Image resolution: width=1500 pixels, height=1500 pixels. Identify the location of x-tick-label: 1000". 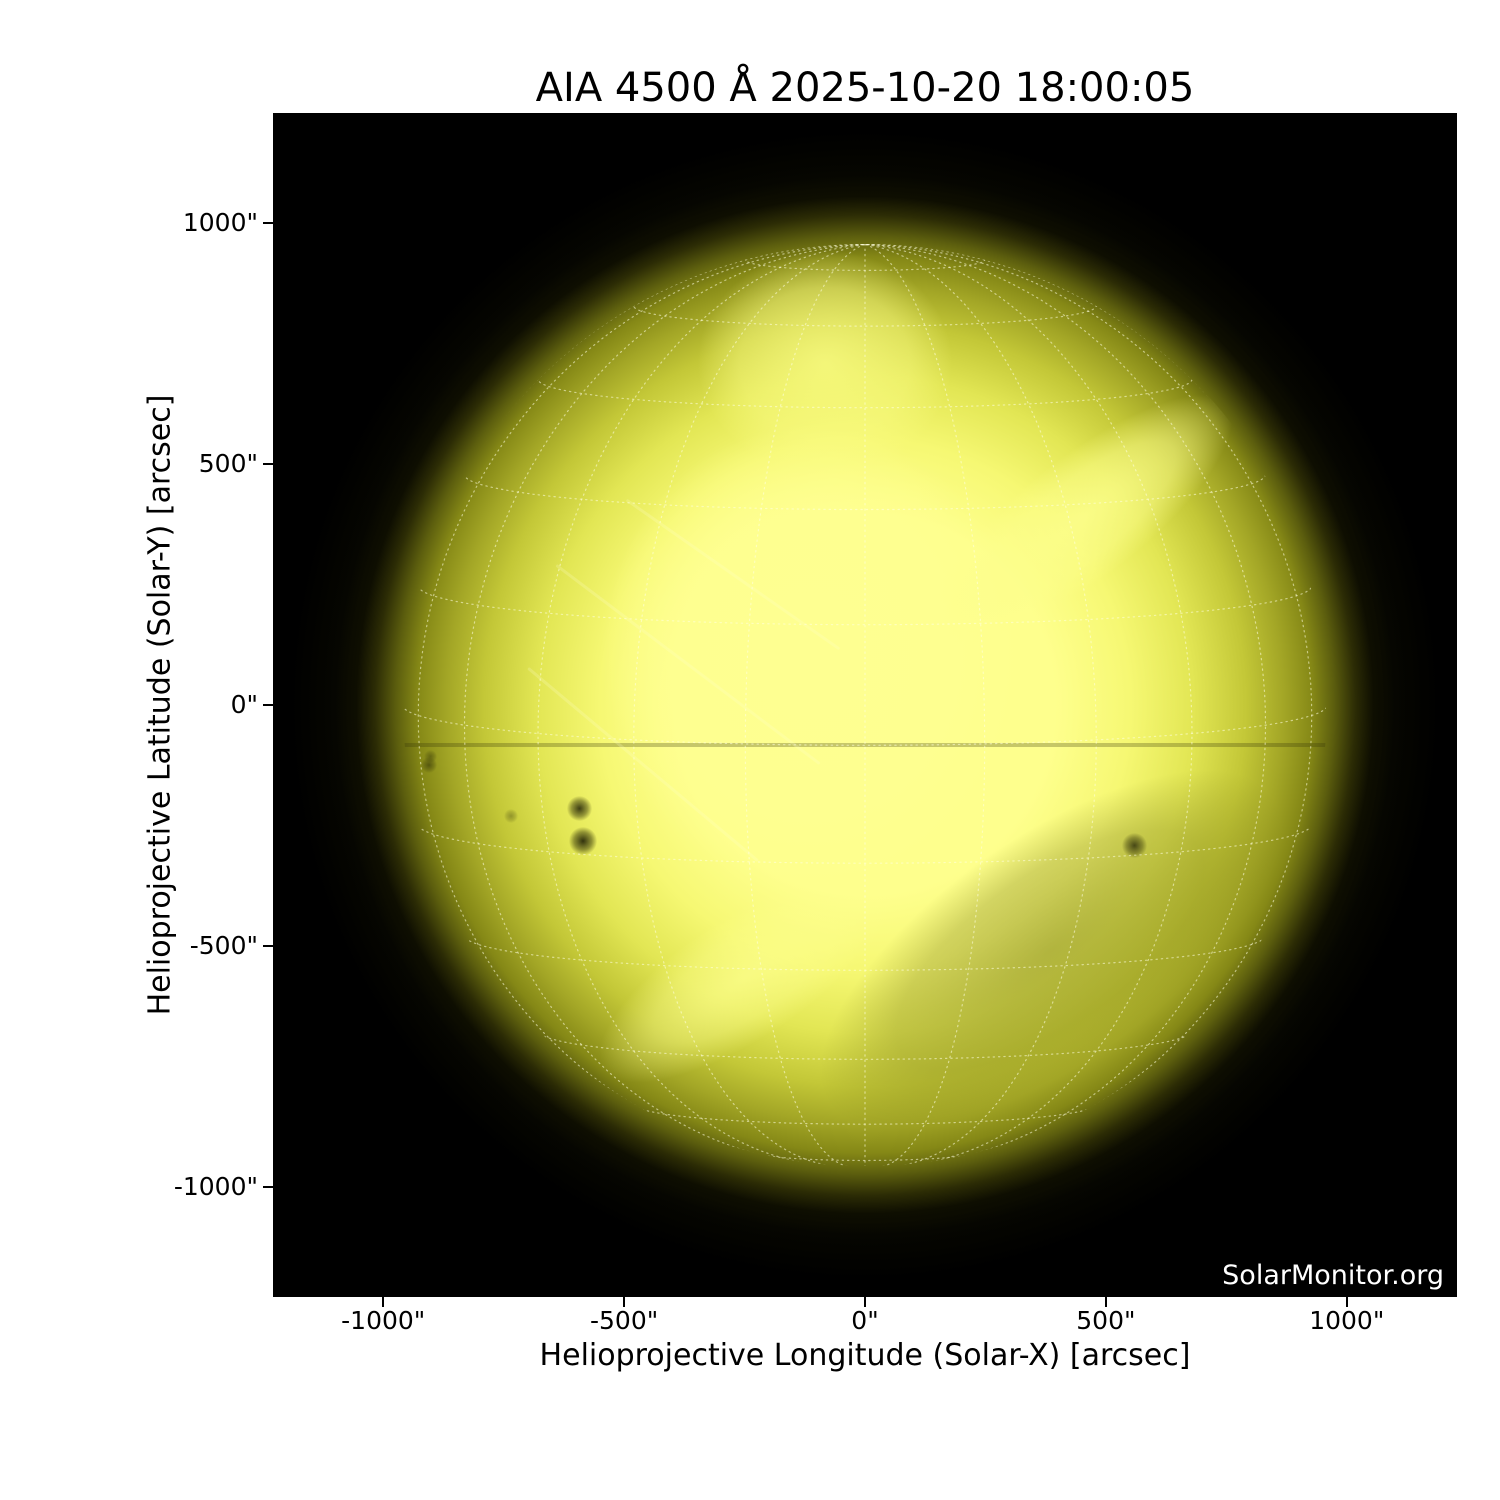
(1347, 1320).